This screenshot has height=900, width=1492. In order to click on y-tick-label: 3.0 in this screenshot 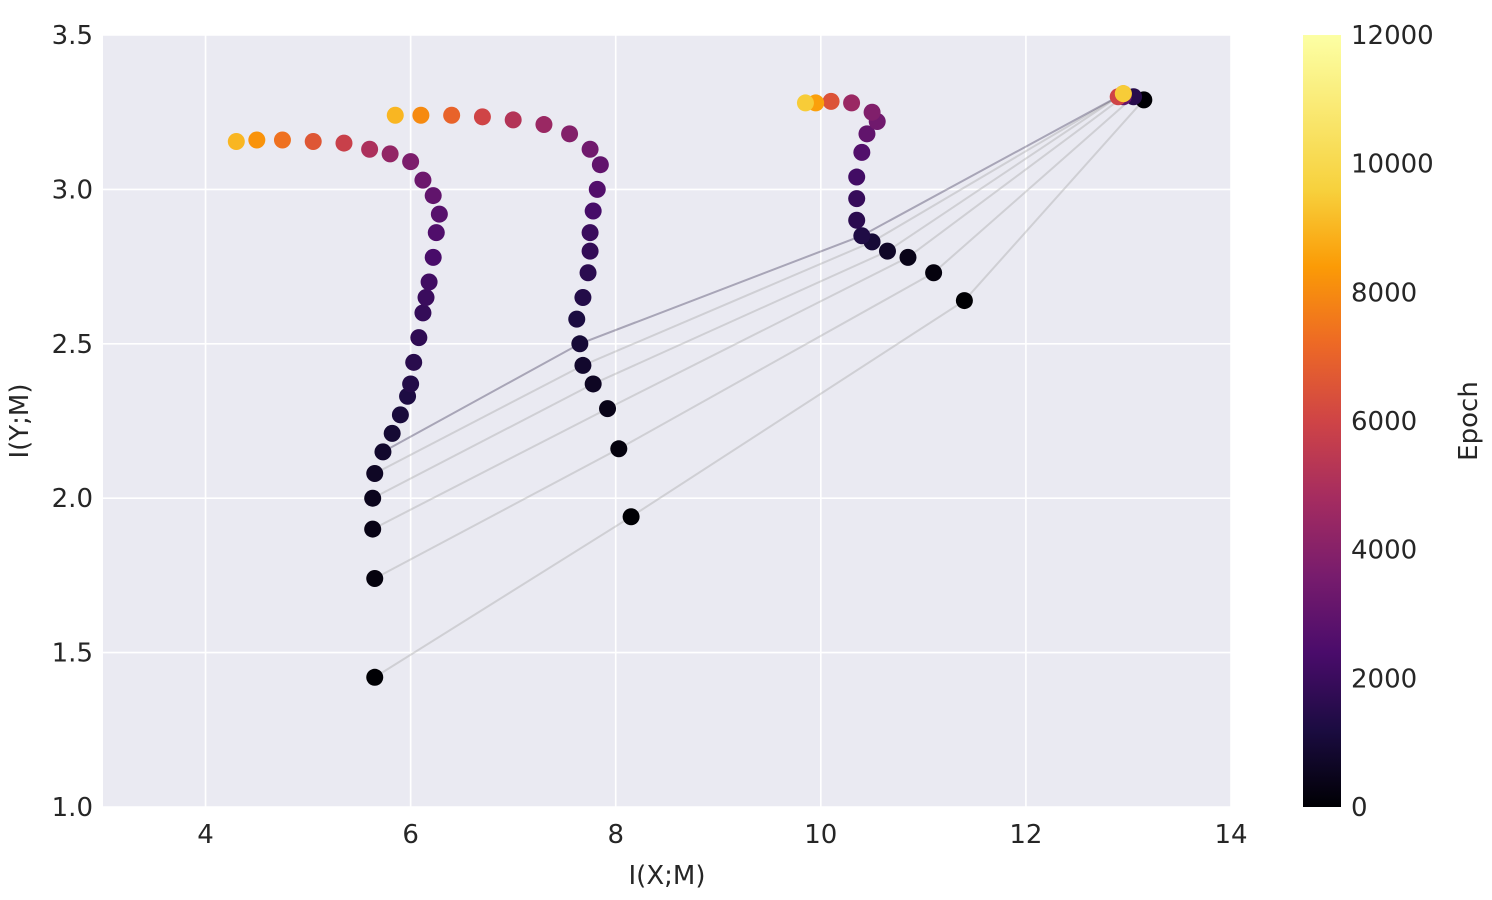, I will do `click(72, 190)`.